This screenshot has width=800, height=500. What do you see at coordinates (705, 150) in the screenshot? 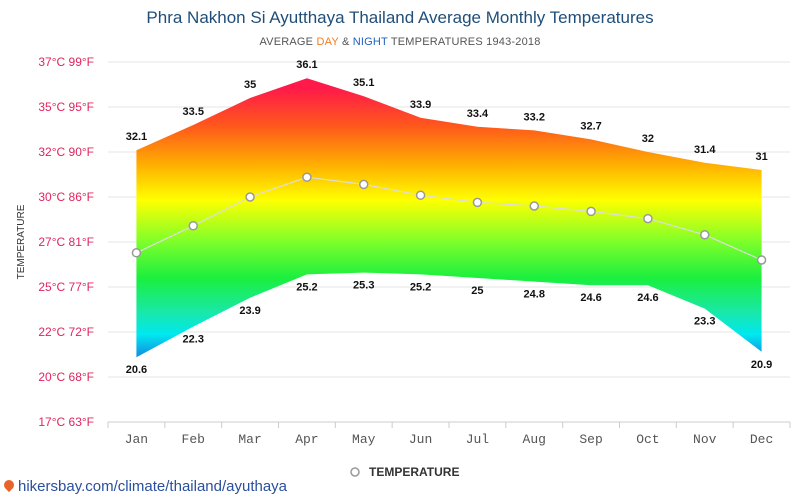
I see `day-value-label: 31.4` at bounding box center [705, 150].